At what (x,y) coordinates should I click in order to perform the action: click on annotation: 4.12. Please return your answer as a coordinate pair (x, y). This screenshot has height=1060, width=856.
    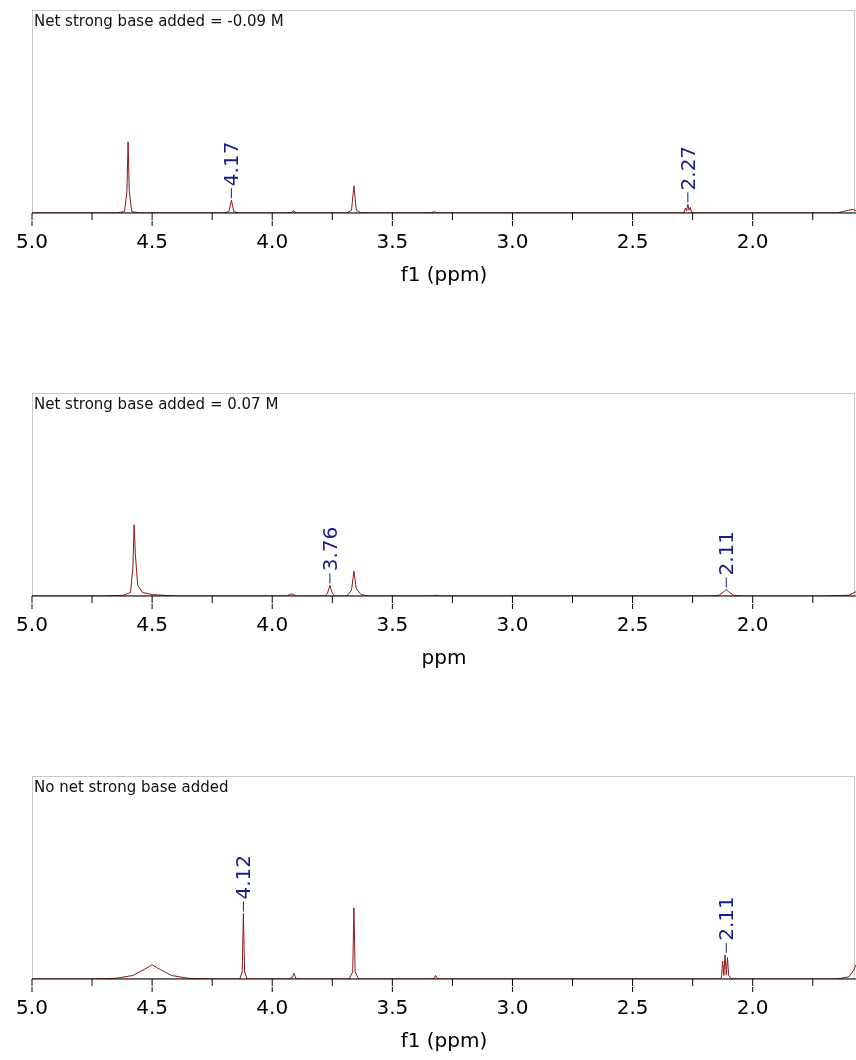
    Looking at the image, I should click on (243, 877).